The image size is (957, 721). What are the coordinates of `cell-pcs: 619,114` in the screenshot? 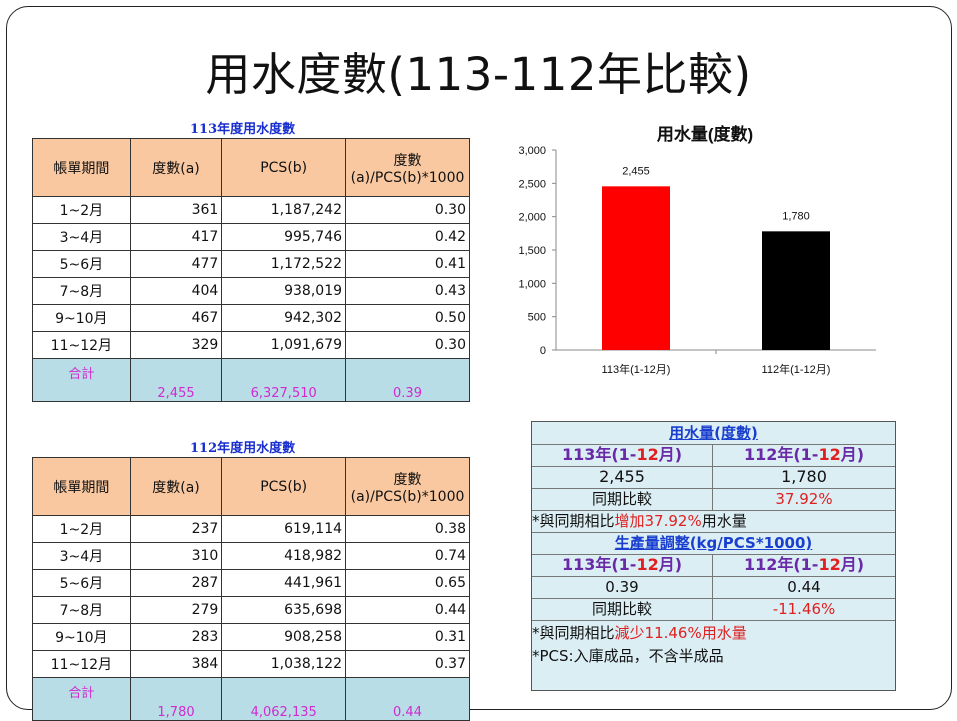 It's located at (284, 529).